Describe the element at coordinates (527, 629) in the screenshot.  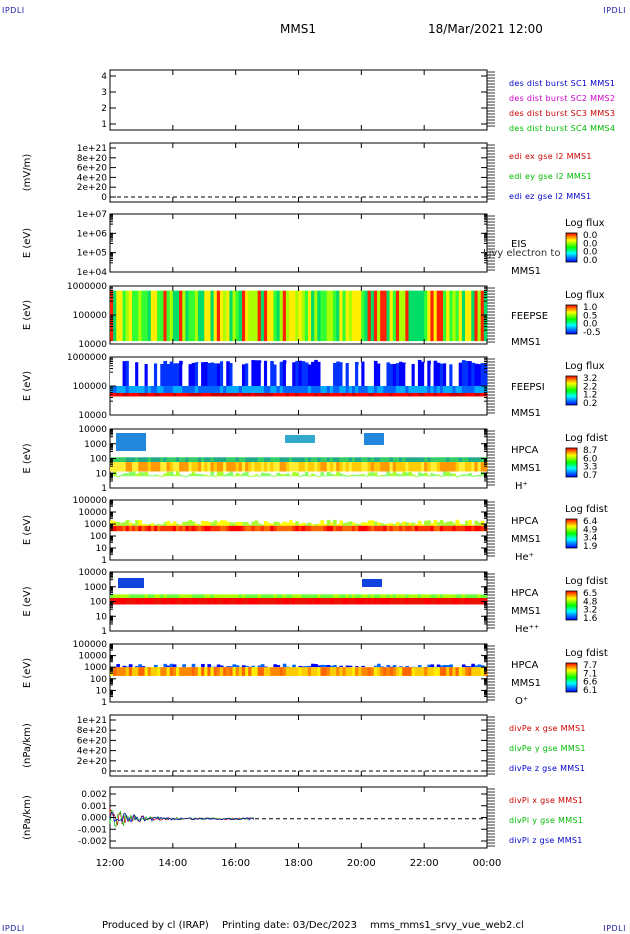
I see `instrument-label: He⁺⁺` at that location.